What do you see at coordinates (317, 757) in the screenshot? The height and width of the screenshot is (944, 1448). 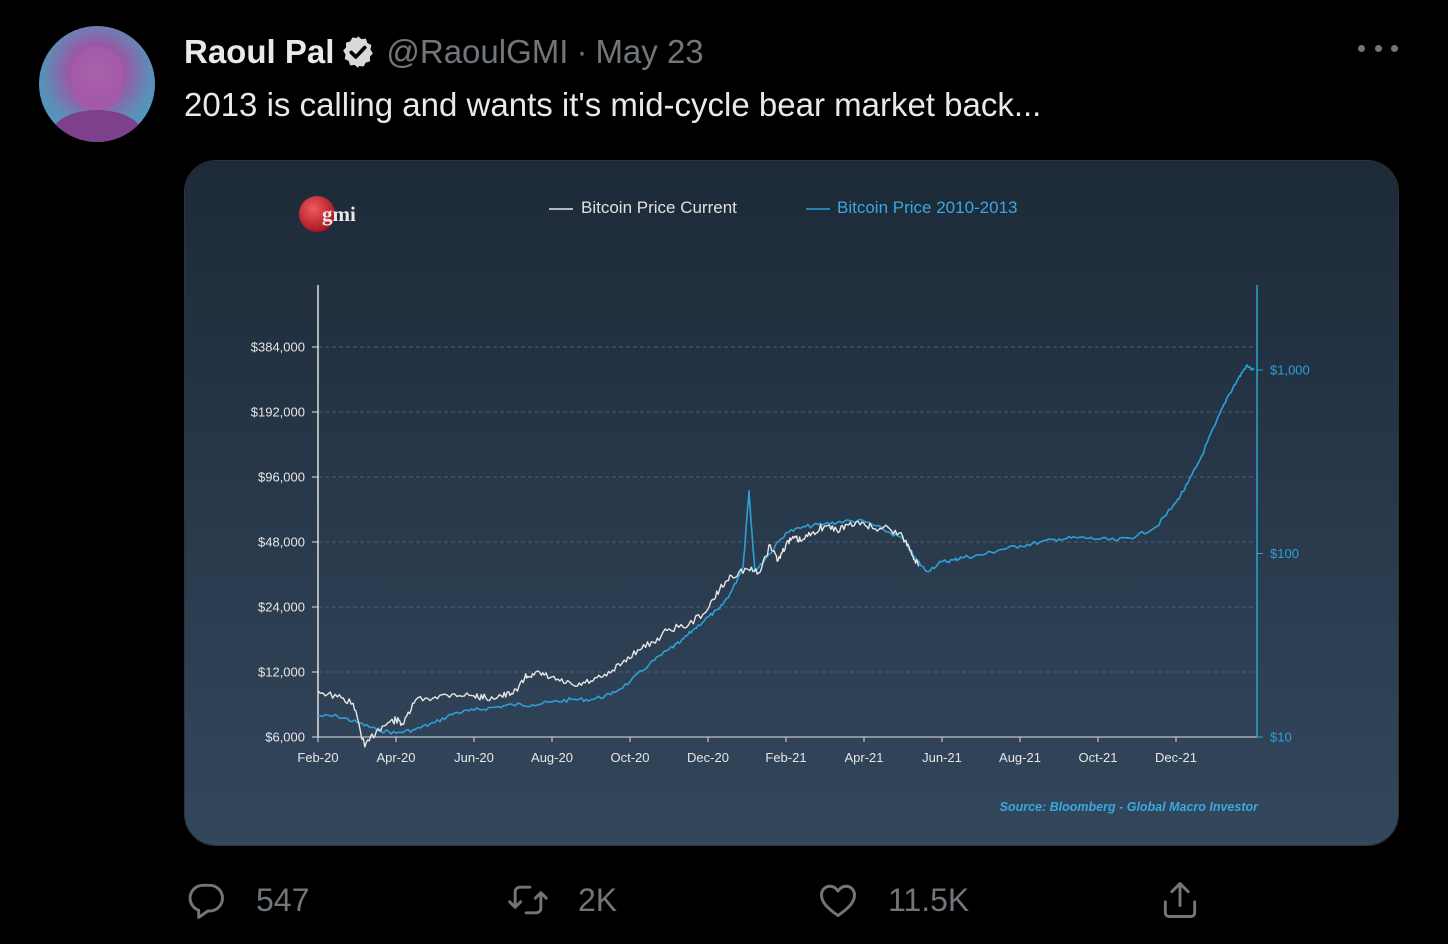 I see `x-tick-label: Feb-20` at bounding box center [317, 757].